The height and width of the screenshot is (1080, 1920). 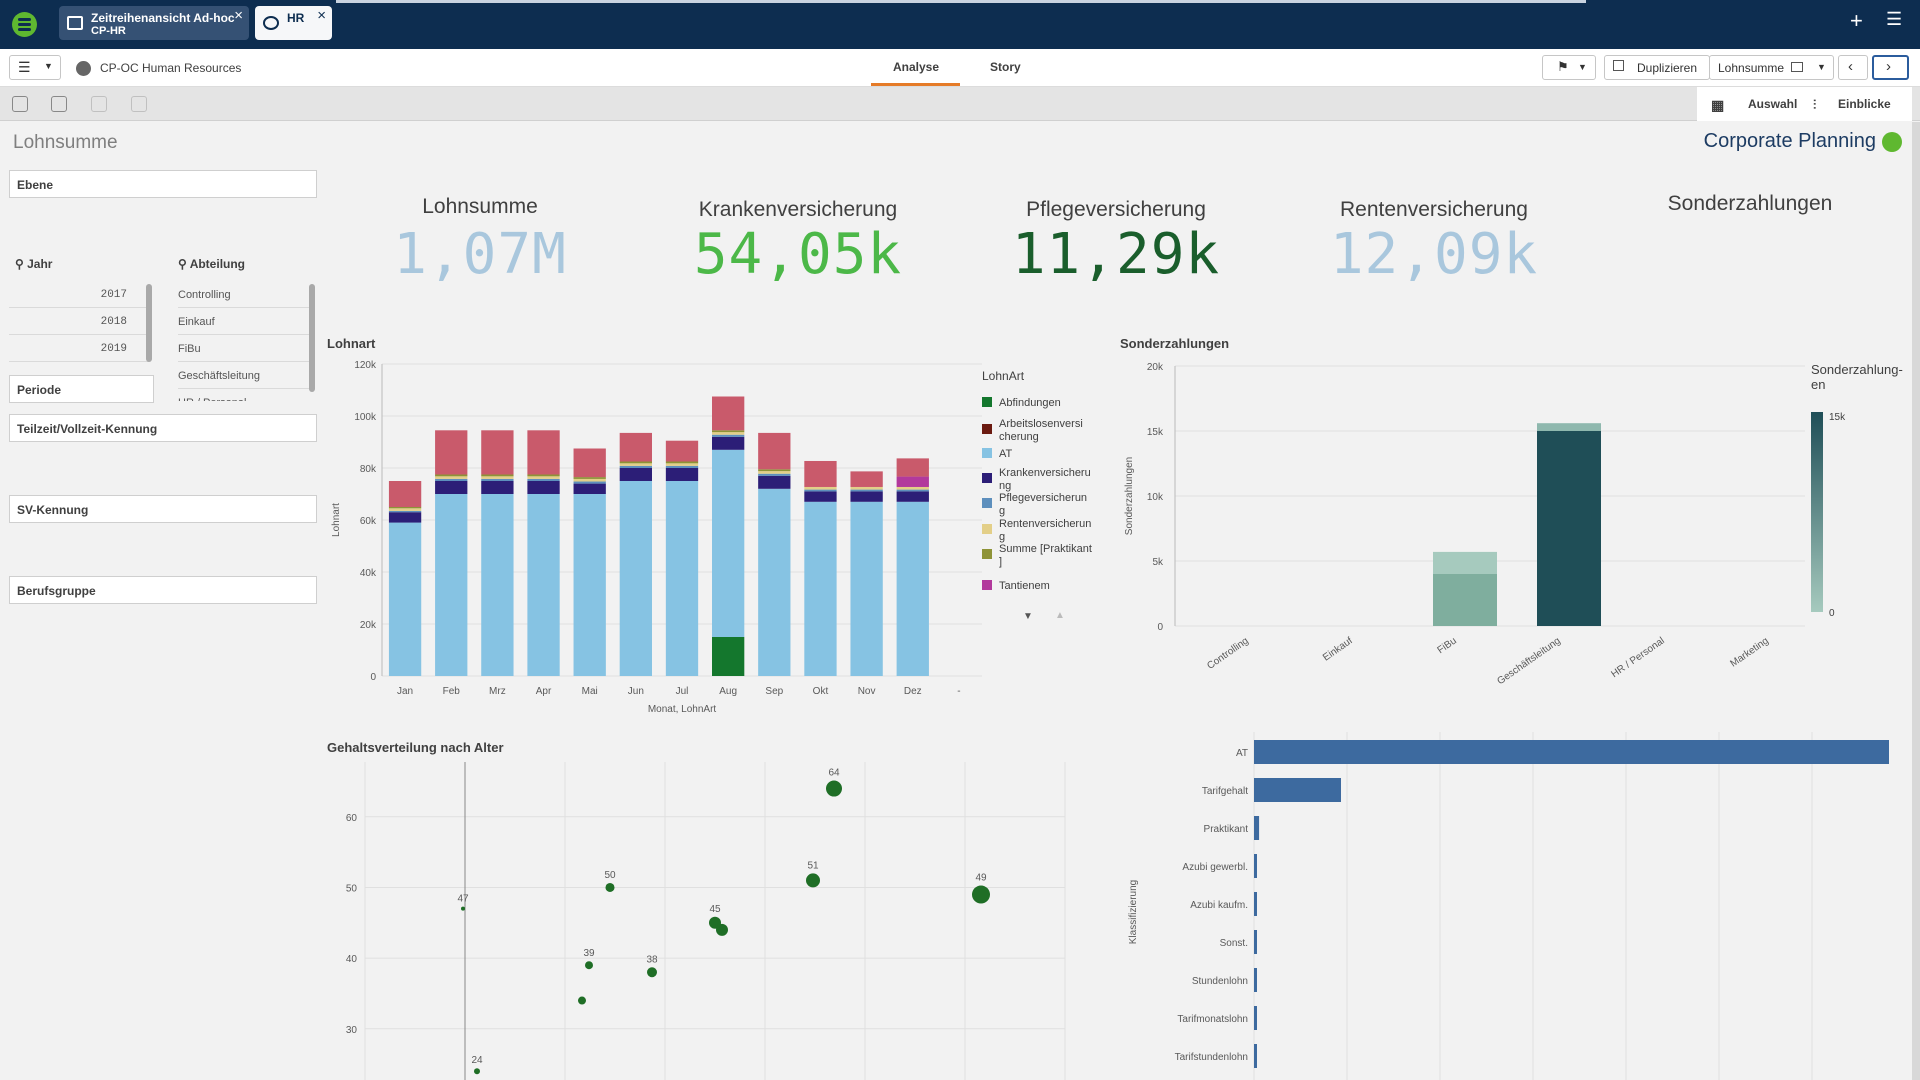 I want to click on legend-tick-label: 15k, so click(x=1837, y=417).